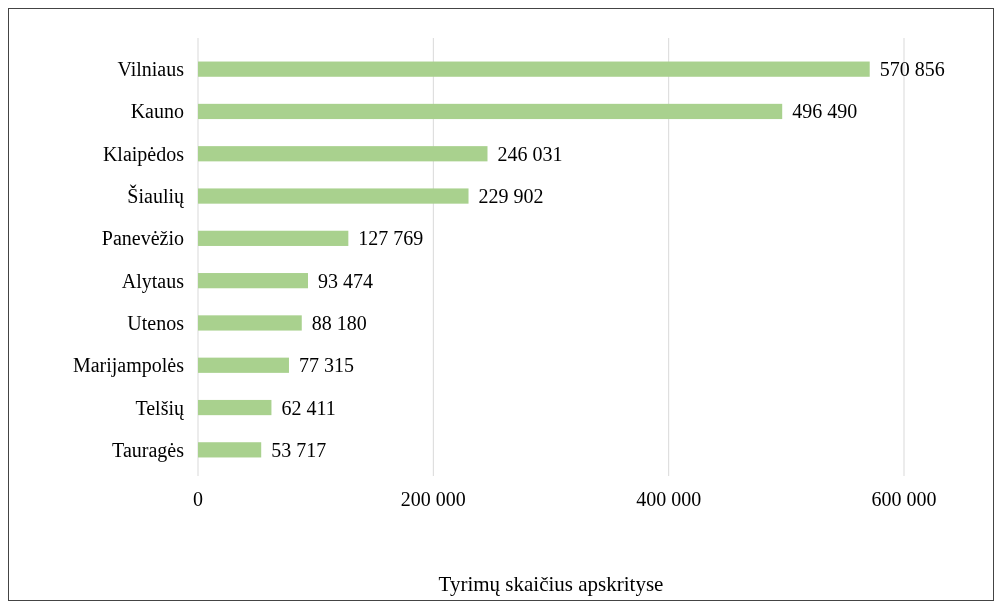 The image size is (1002, 609). I want to click on data-label: 88 180, so click(339, 322).